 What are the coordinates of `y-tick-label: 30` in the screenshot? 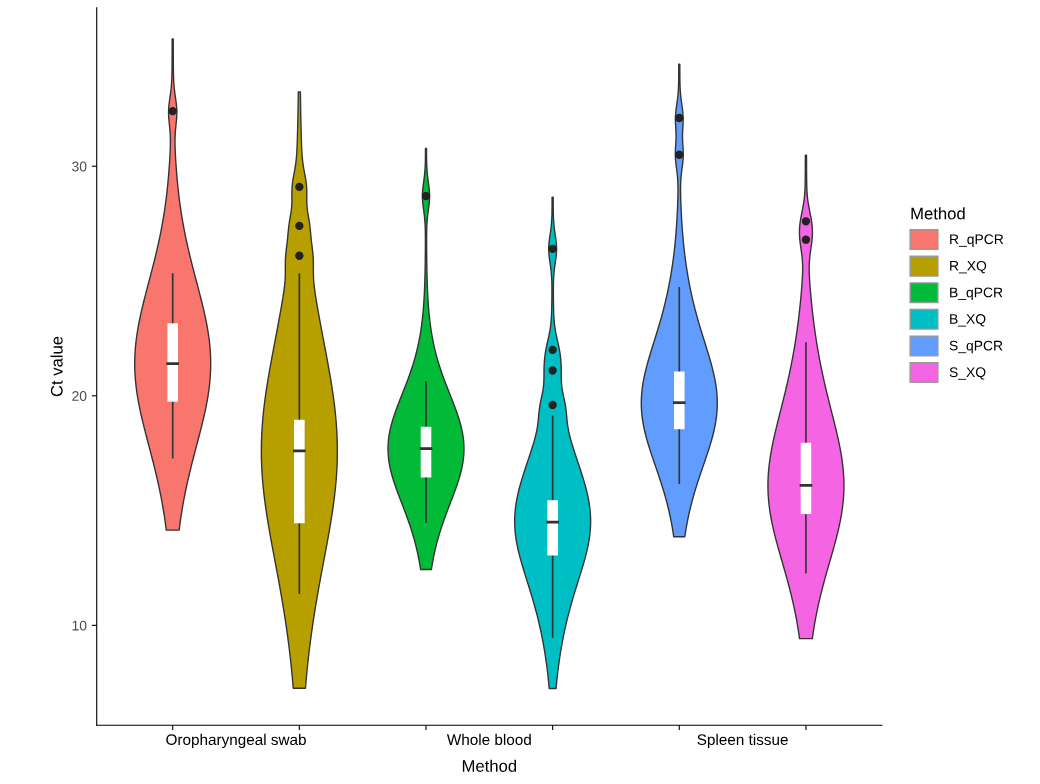 It's located at (79, 166).